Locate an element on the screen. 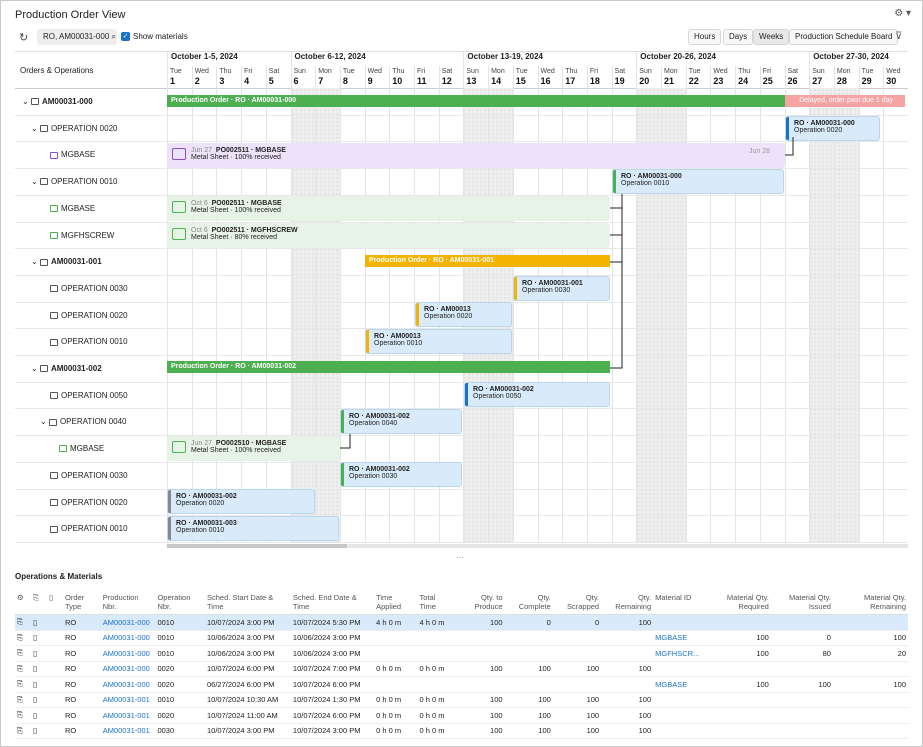 The width and height of the screenshot is (923, 747). operation-card: RO · AM00031-002 Operation 0050 is located at coordinates (537, 394).